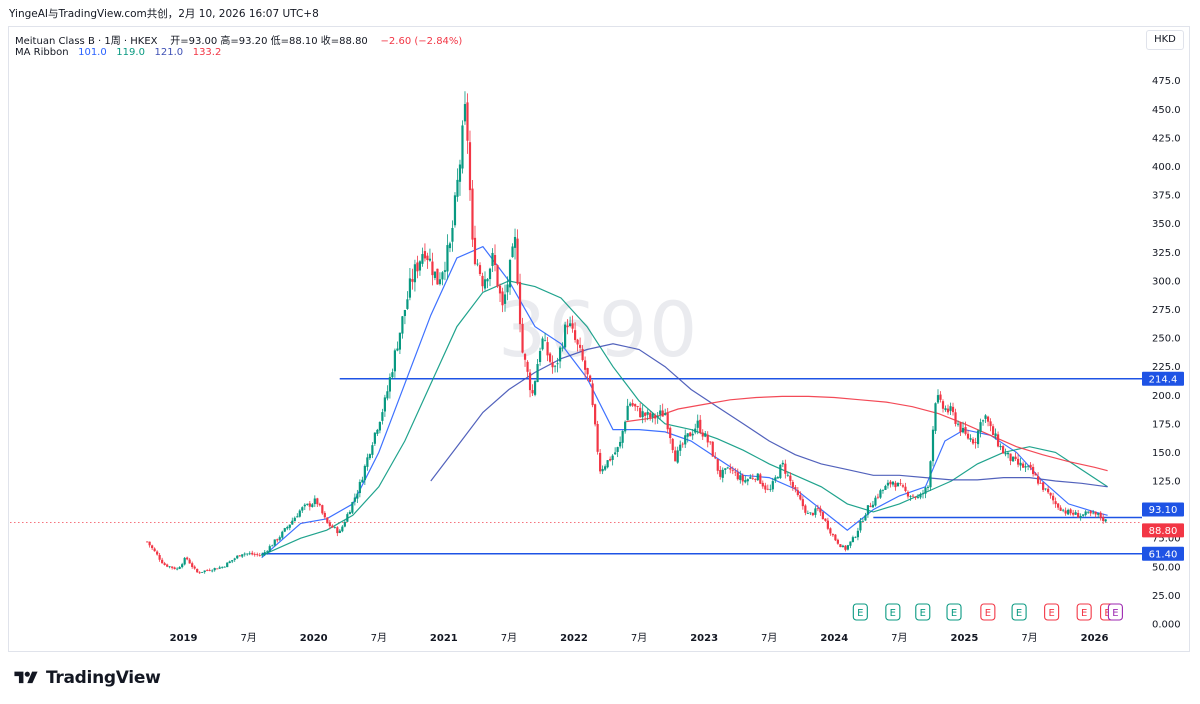 This screenshot has height=704, width=1200. Describe the element at coordinates (269, 41) in the screenshot. I see `ohlc-values: 开=93.00 高=93.20 低=88.10 收=88.80` at that location.